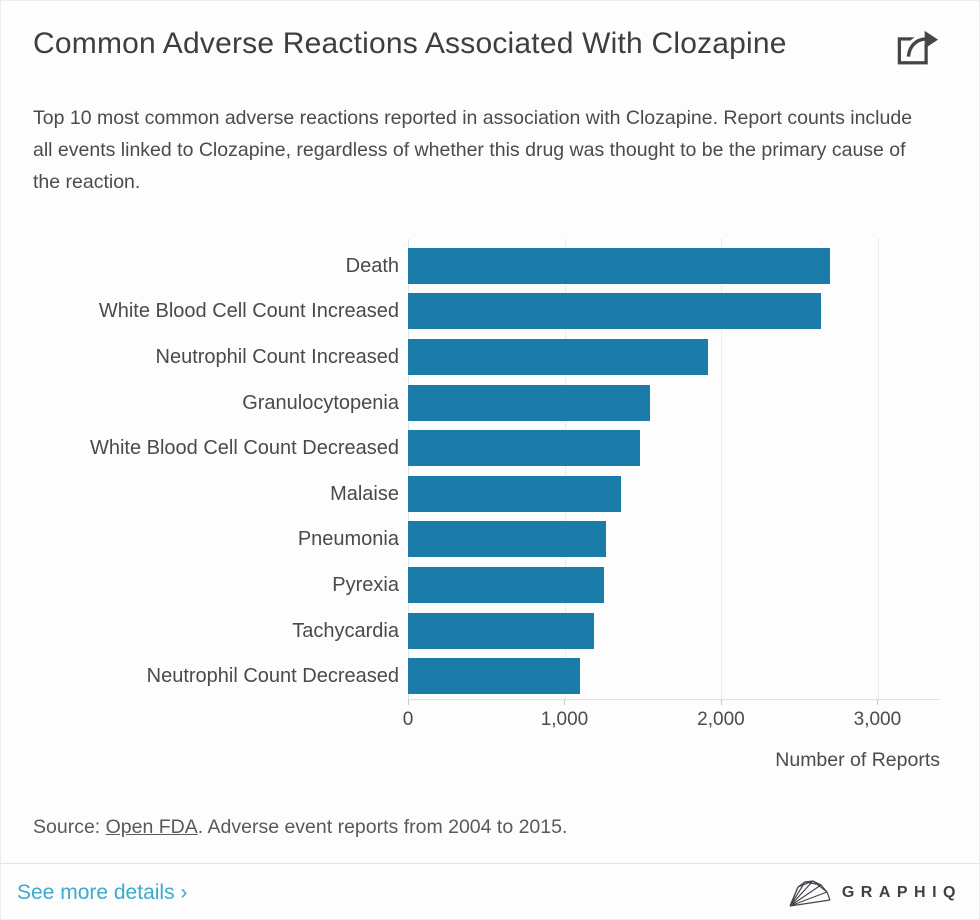 Image resolution: width=980 pixels, height=920 pixels. I want to click on bar-row: White Blood Cell Count Decreased, so click(490, 448).